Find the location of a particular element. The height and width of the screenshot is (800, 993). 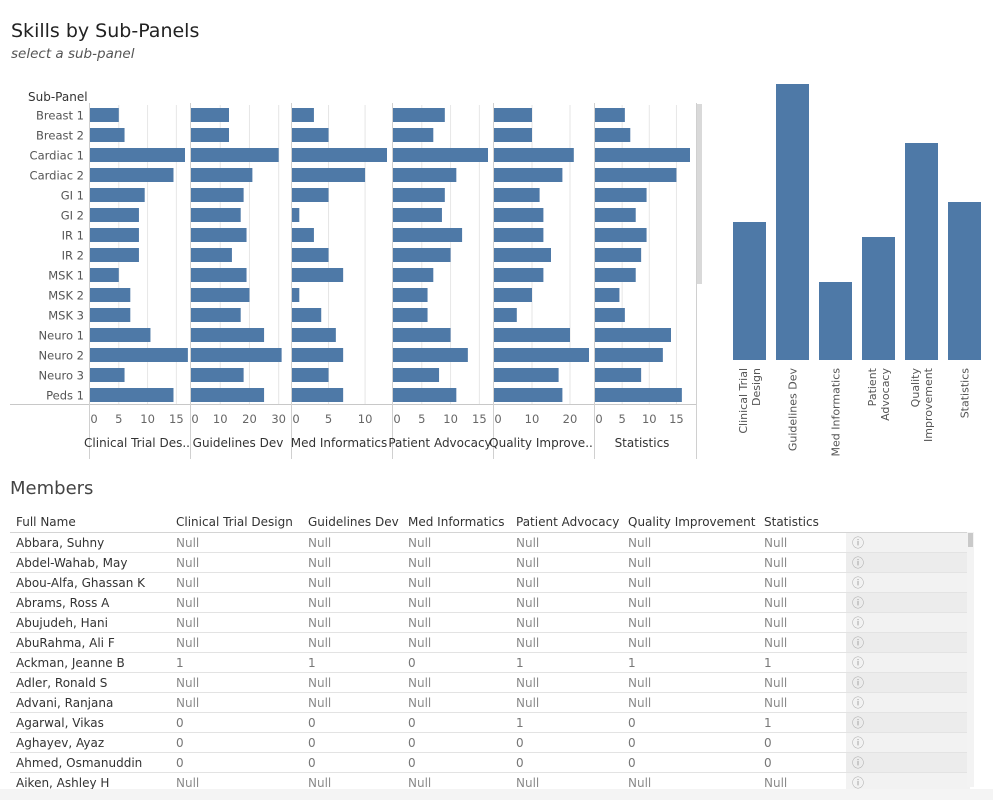

row-label-neuro-3: Neuro 3 is located at coordinates (61, 376).